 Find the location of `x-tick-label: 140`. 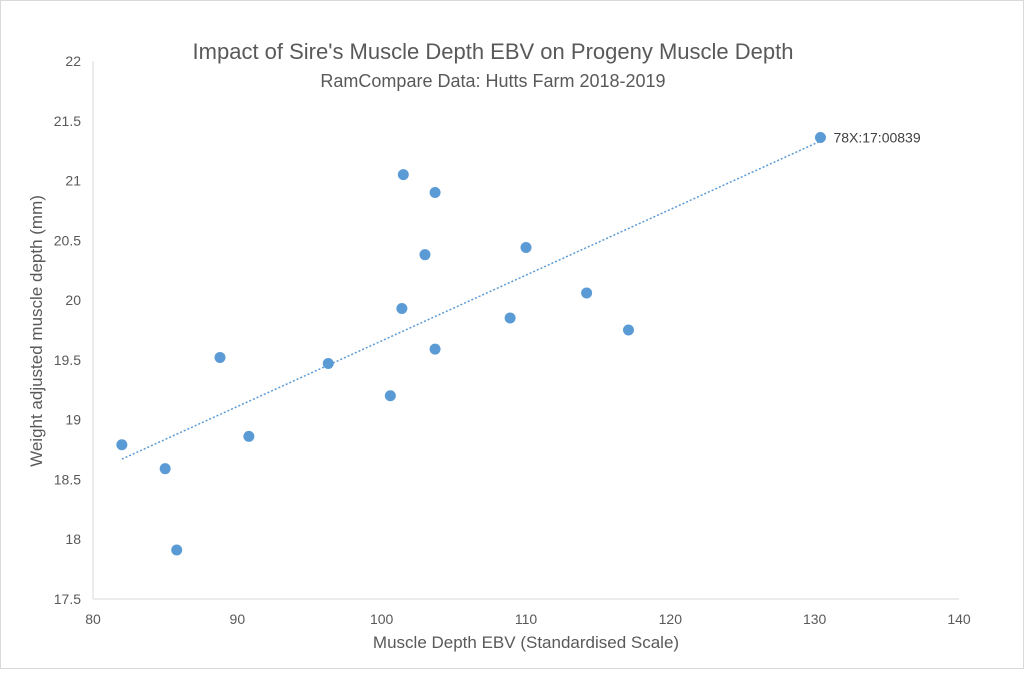

x-tick-label: 140 is located at coordinates (959, 619).